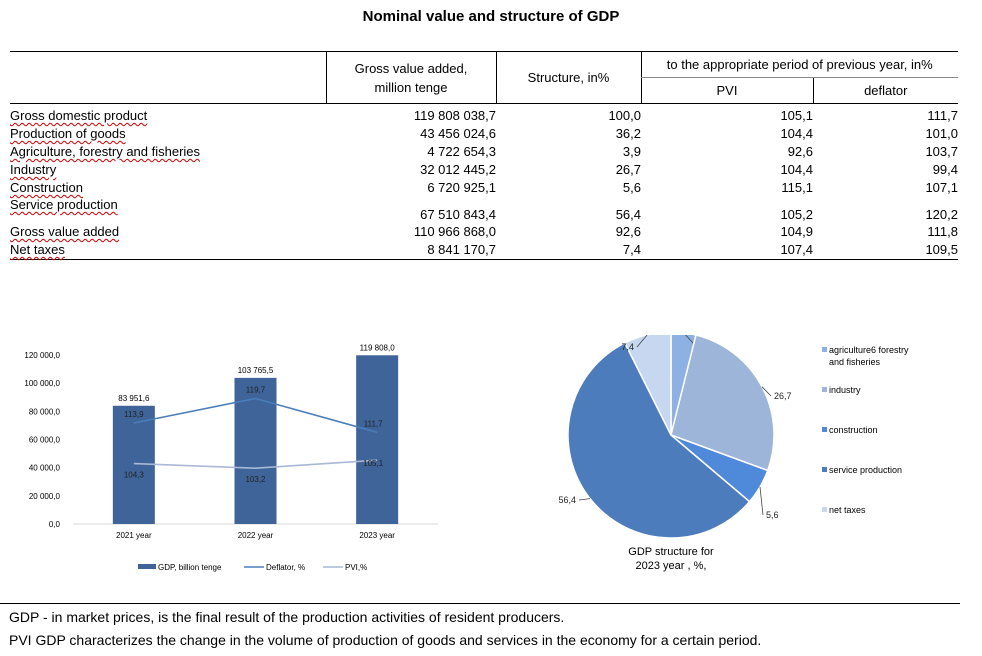 The height and width of the screenshot is (656, 982). What do you see at coordinates (796, 249) in the screenshot?
I see `cell-pvi: 107,4` at bounding box center [796, 249].